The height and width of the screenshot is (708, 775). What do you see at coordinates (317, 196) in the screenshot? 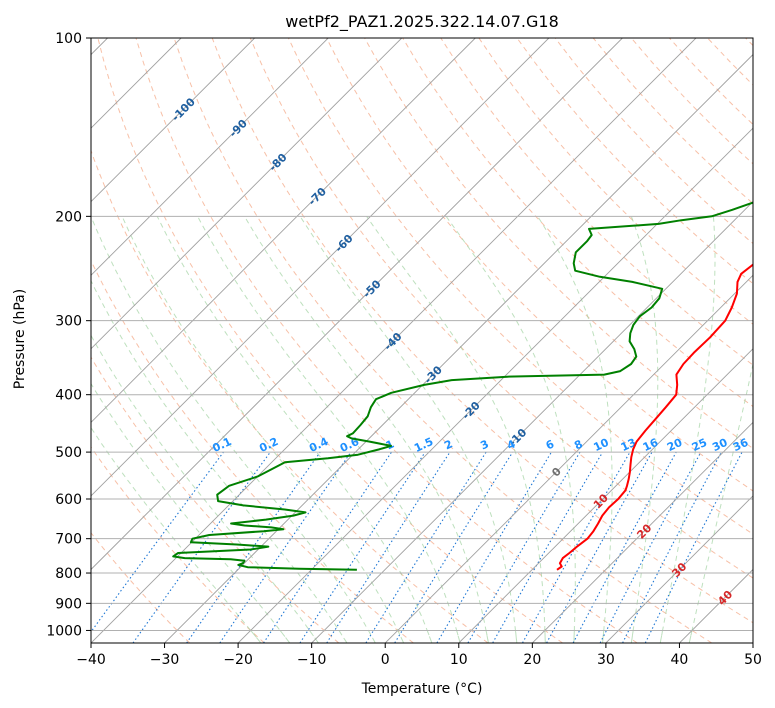
I see `isotherm-label: -70` at bounding box center [317, 196].